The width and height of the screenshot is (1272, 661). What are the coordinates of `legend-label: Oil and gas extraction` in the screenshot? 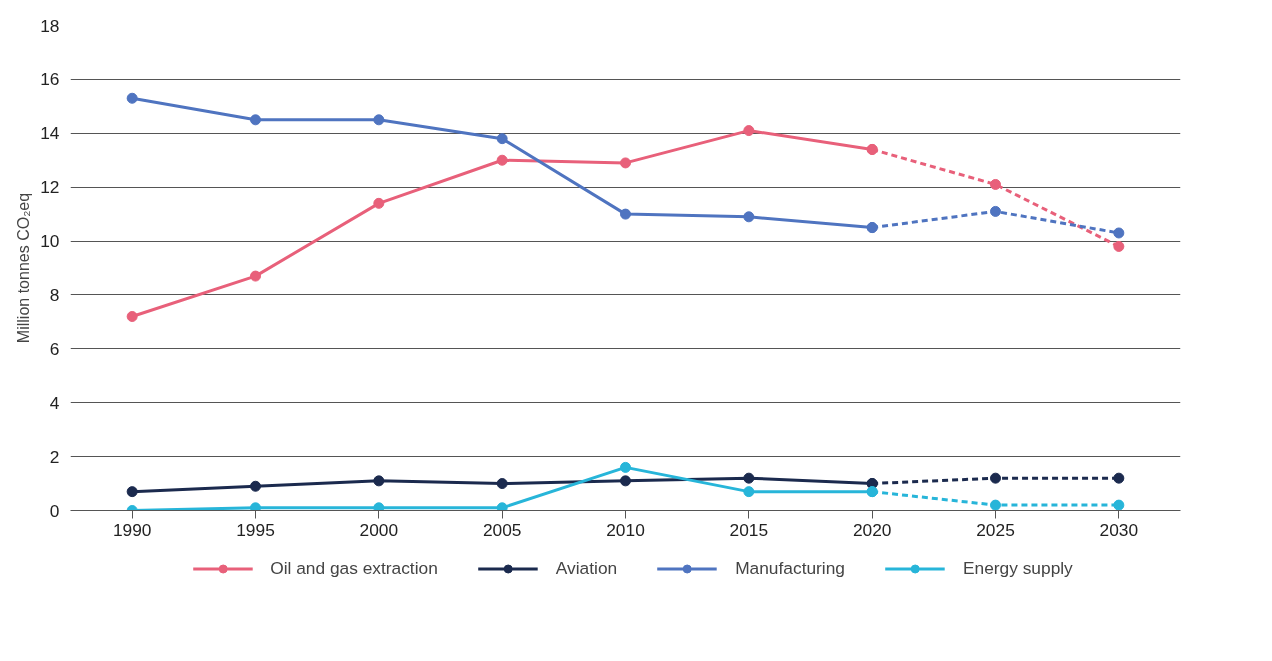 It's located at (354, 568).